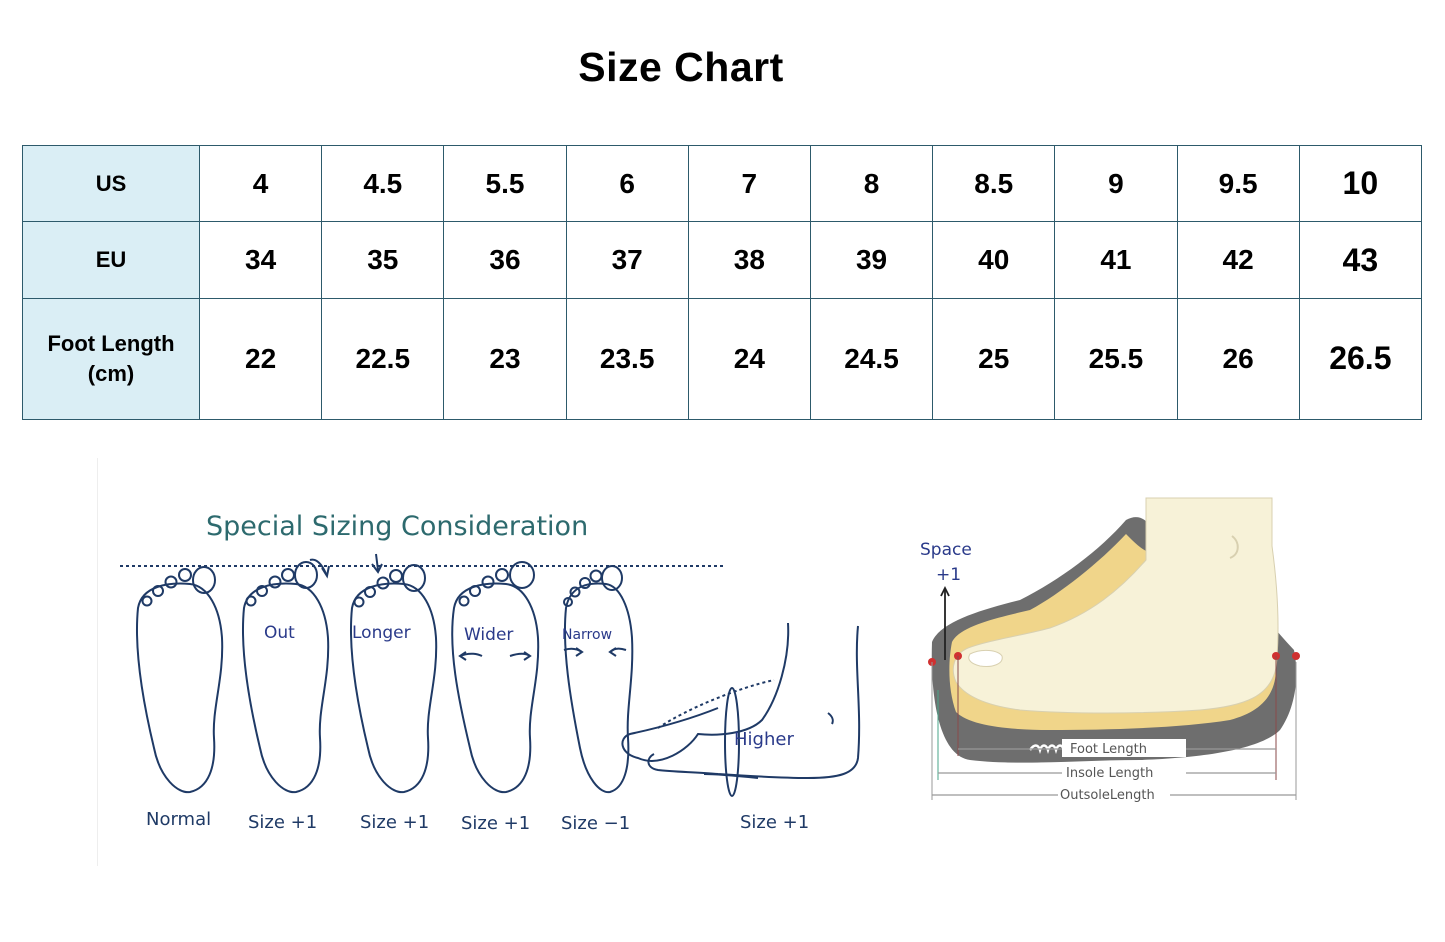  Describe the element at coordinates (383, 183) in the screenshot. I see `table-cell: 4.5` at that location.